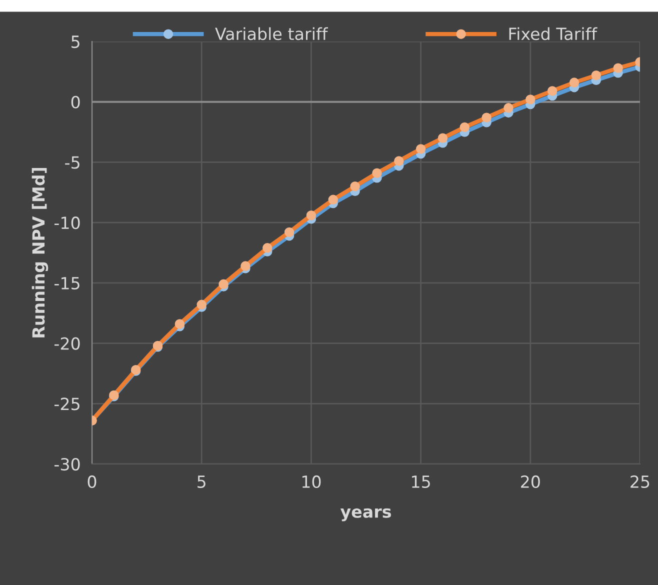  I want to click on x-tick-label: 5, so click(202, 482).